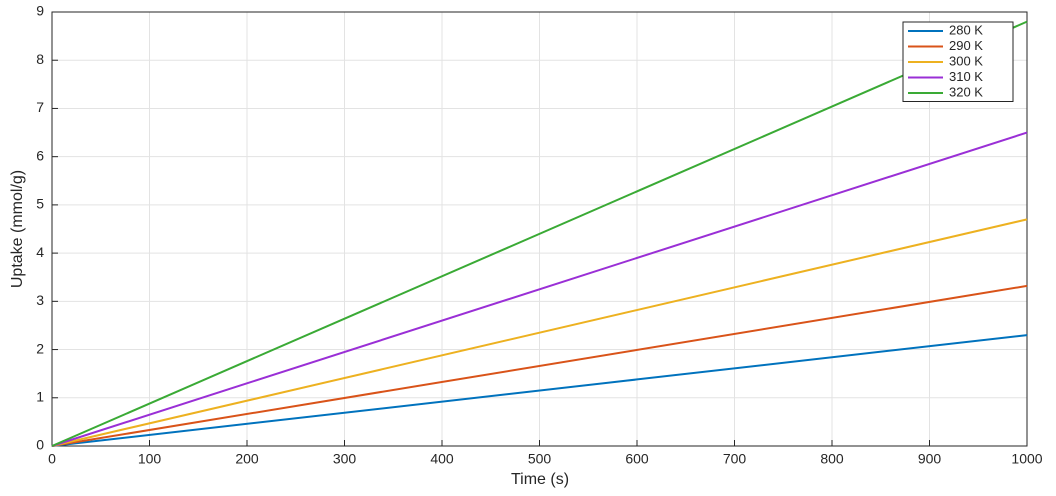 The width and height of the screenshot is (1056, 496). What do you see at coordinates (40, 107) in the screenshot?
I see `y-tick-label: 7` at bounding box center [40, 107].